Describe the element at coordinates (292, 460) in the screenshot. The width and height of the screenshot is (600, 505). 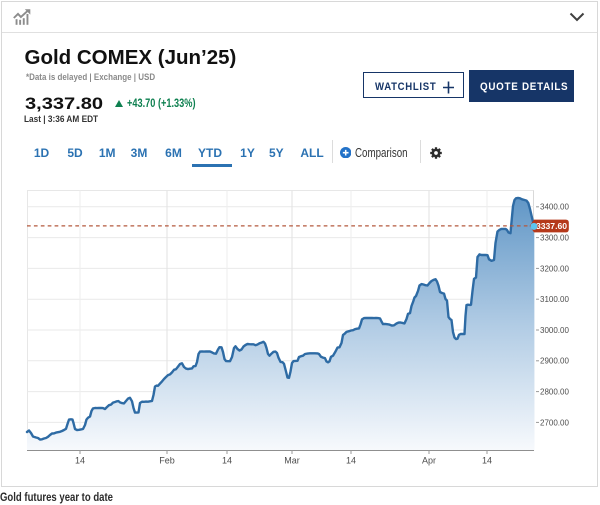
I see `svg-text: Mar` at that location.